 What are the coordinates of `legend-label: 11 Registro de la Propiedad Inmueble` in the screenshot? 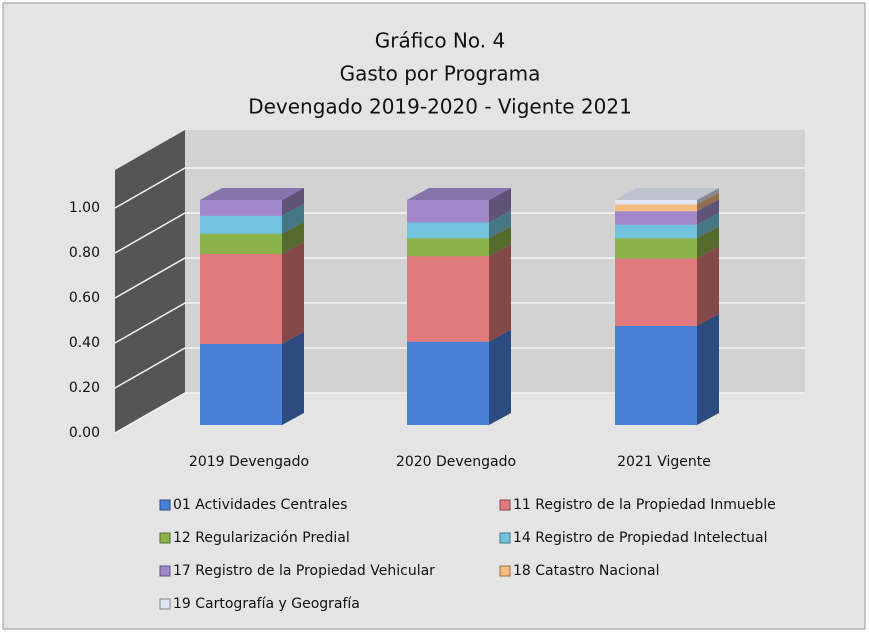 It's located at (644, 505).